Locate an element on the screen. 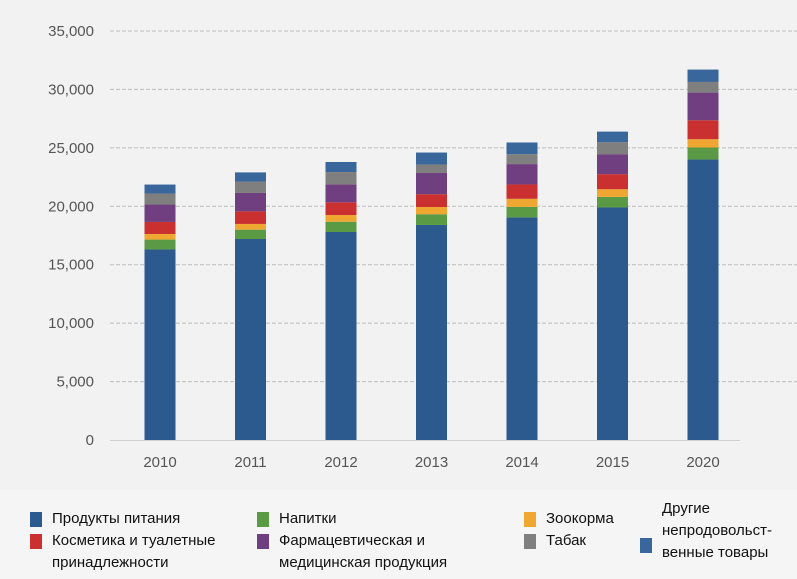  x-tick-label: 2020 is located at coordinates (702, 462).